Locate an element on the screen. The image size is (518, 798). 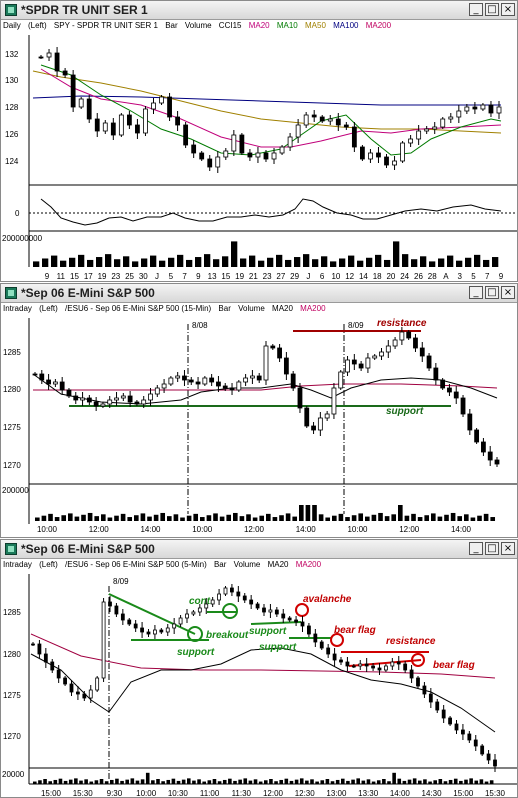
bear-flag-annotation: bear flag is located at coordinates (454, 665).